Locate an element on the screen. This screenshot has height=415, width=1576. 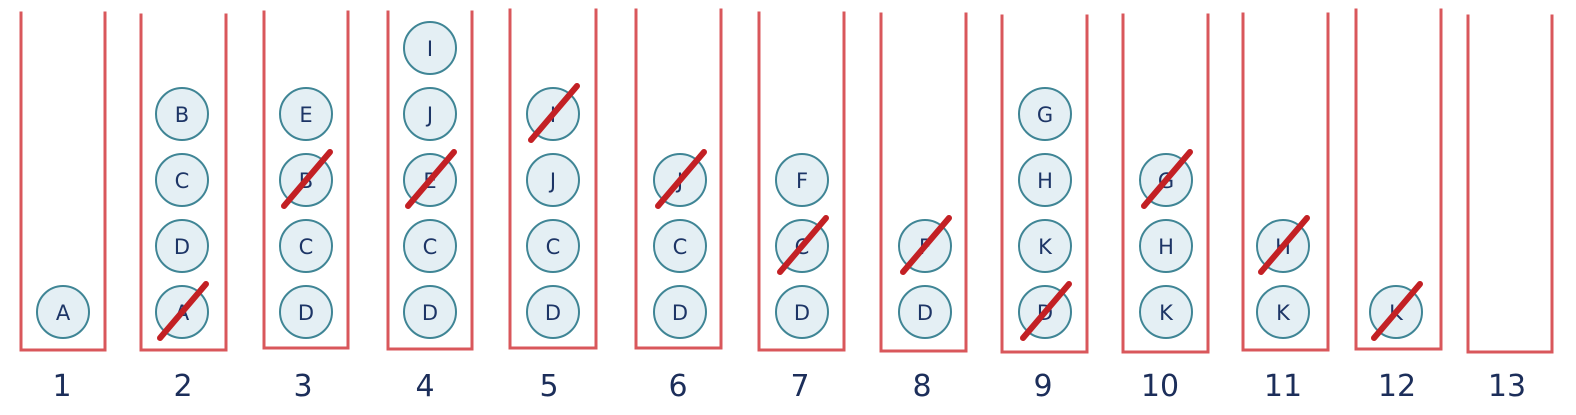
stack-1: A1 is located at coordinates (63, 207).